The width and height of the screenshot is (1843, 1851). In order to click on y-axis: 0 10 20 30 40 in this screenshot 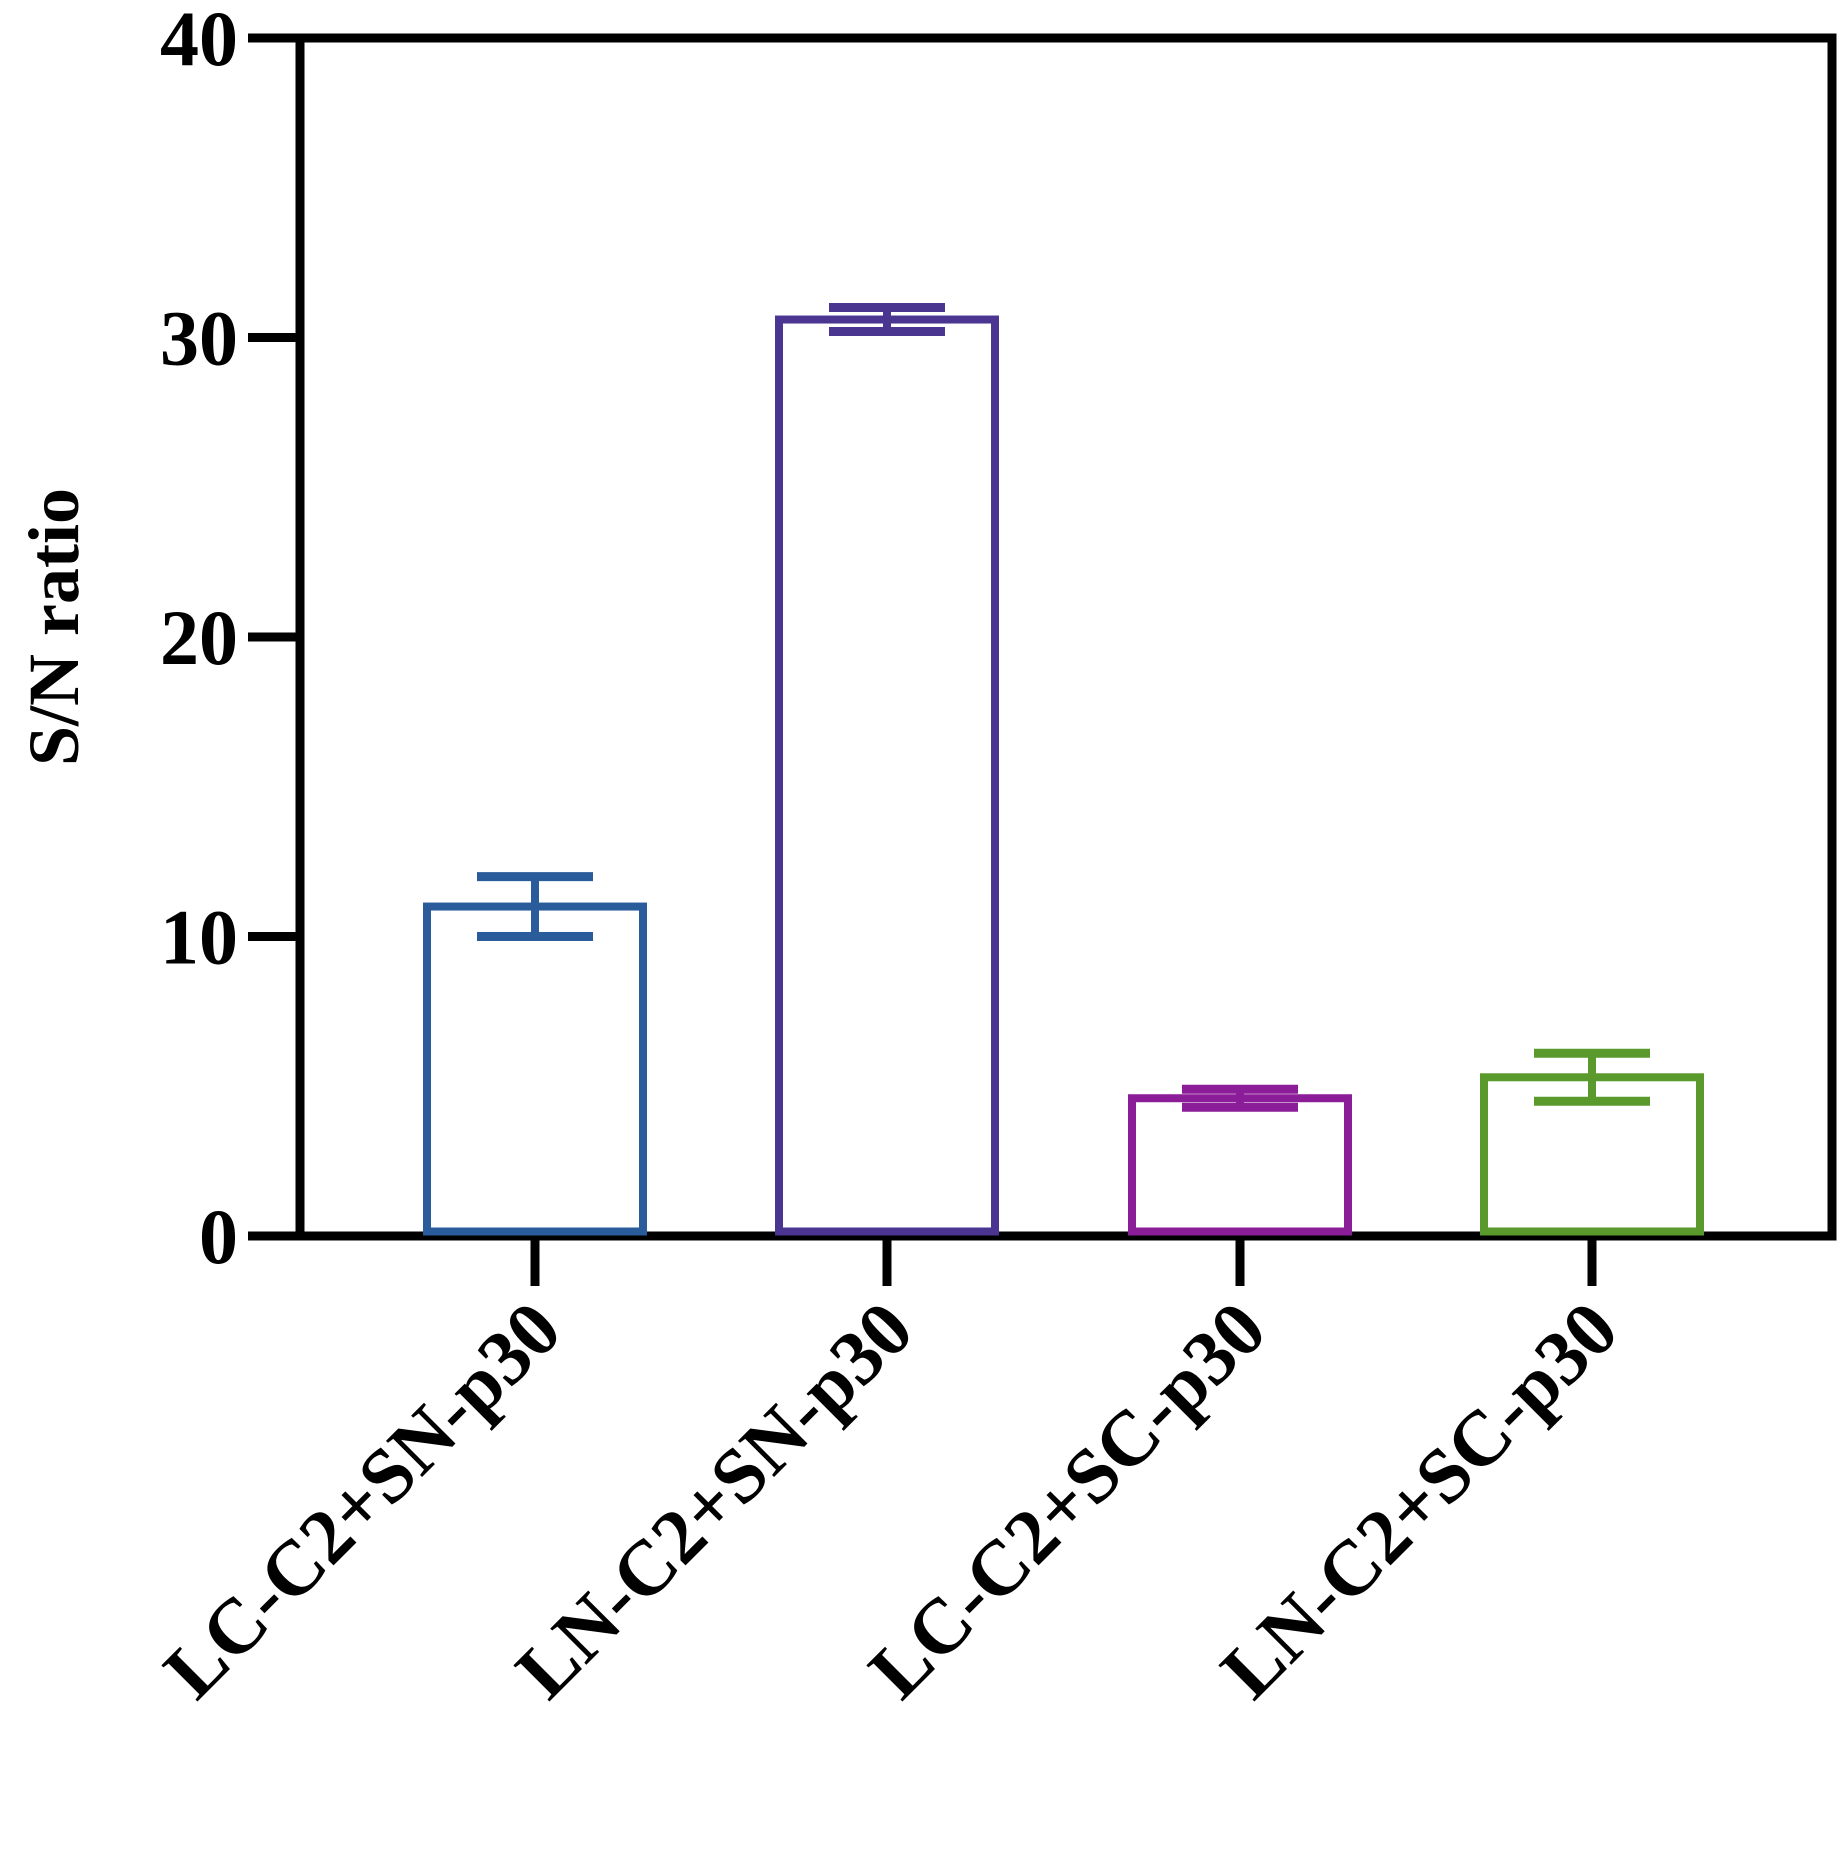, I will do `click(230, 640)`.